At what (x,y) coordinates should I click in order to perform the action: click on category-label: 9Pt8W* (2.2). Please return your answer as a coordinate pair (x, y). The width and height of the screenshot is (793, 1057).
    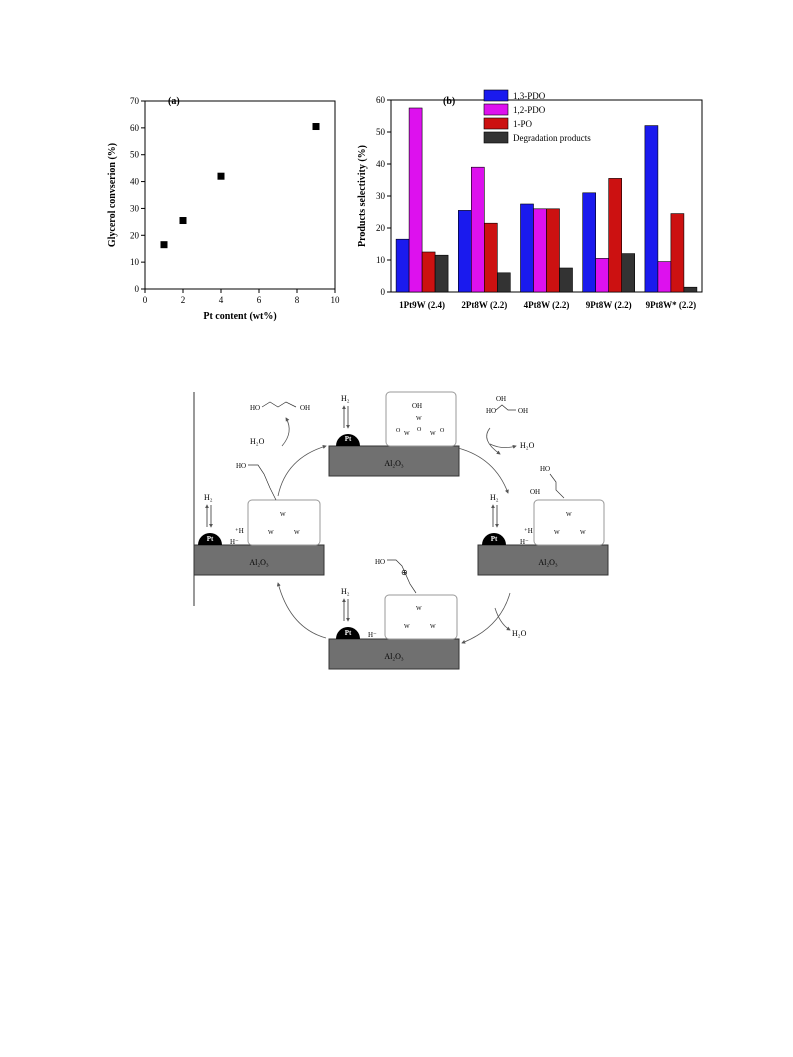
    Looking at the image, I should click on (671, 305).